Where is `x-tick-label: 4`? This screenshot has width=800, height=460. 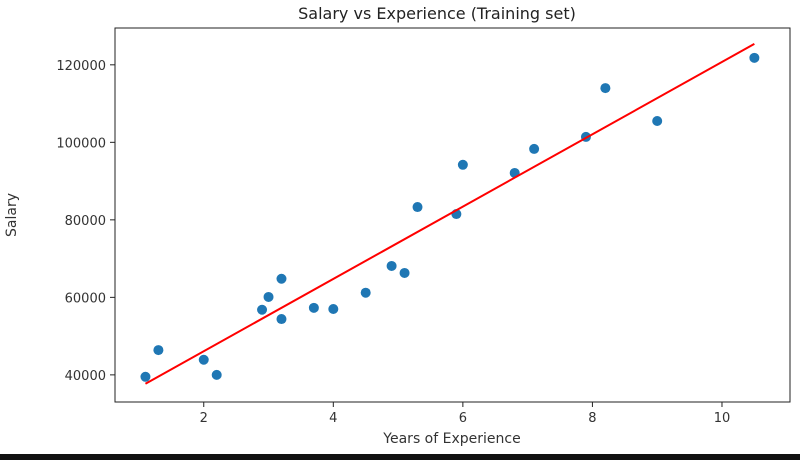
x-tick-label: 4 is located at coordinates (333, 418).